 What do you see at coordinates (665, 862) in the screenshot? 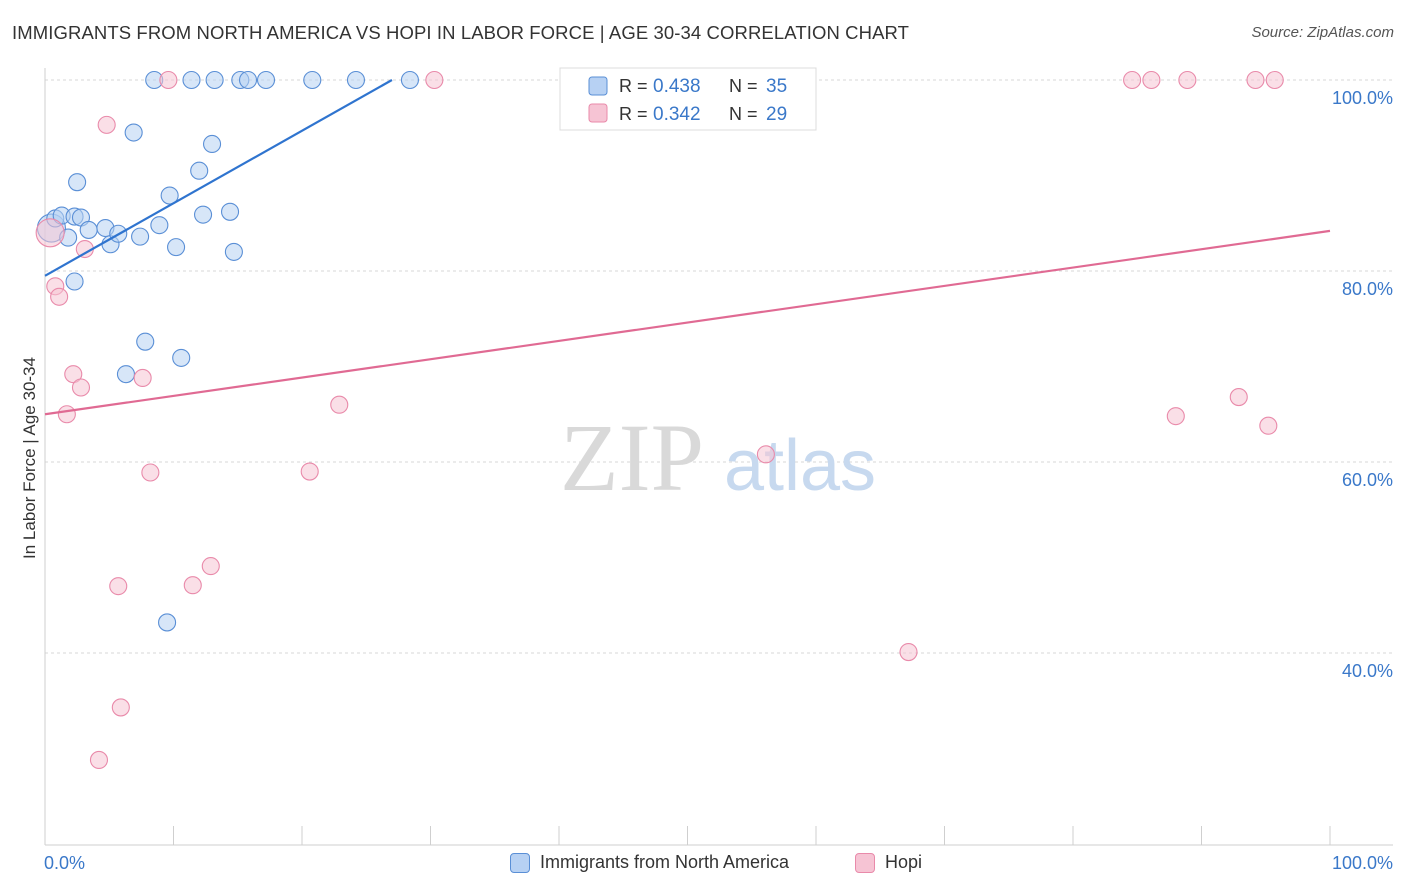
I see `series-legend-label: Immigrants from North America` at bounding box center [665, 862].